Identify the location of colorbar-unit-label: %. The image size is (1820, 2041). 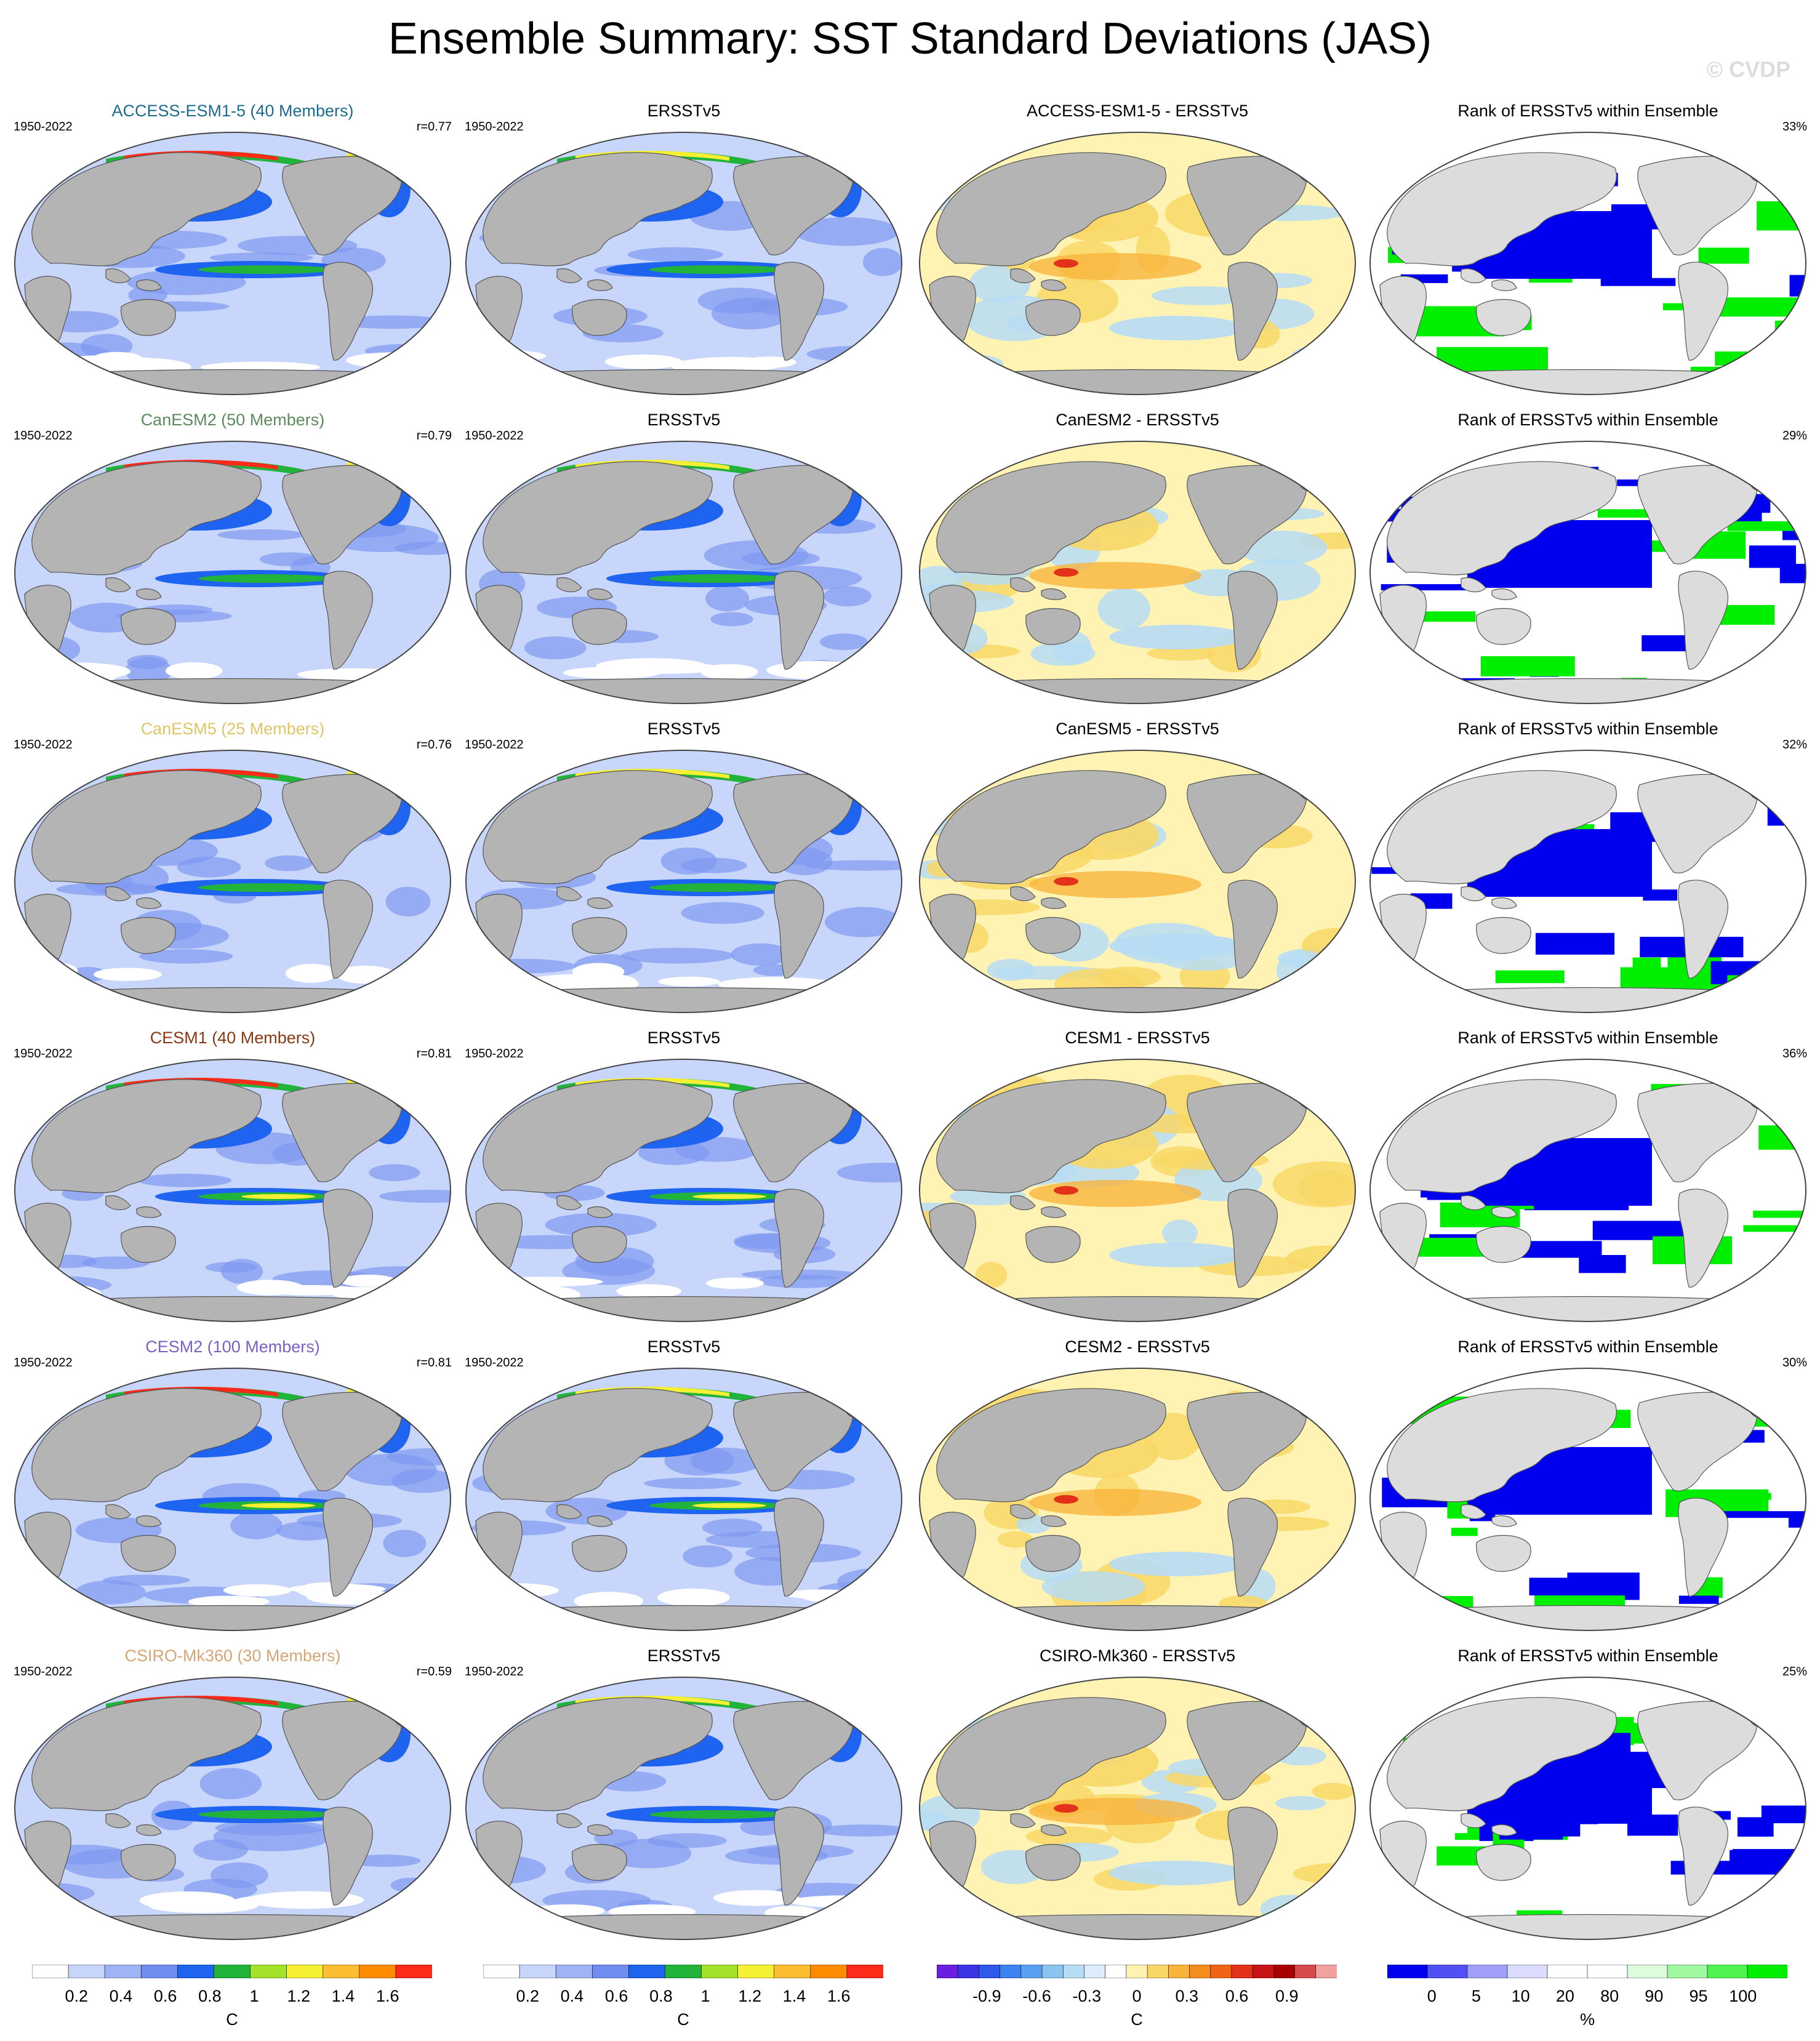
(1587, 2019).